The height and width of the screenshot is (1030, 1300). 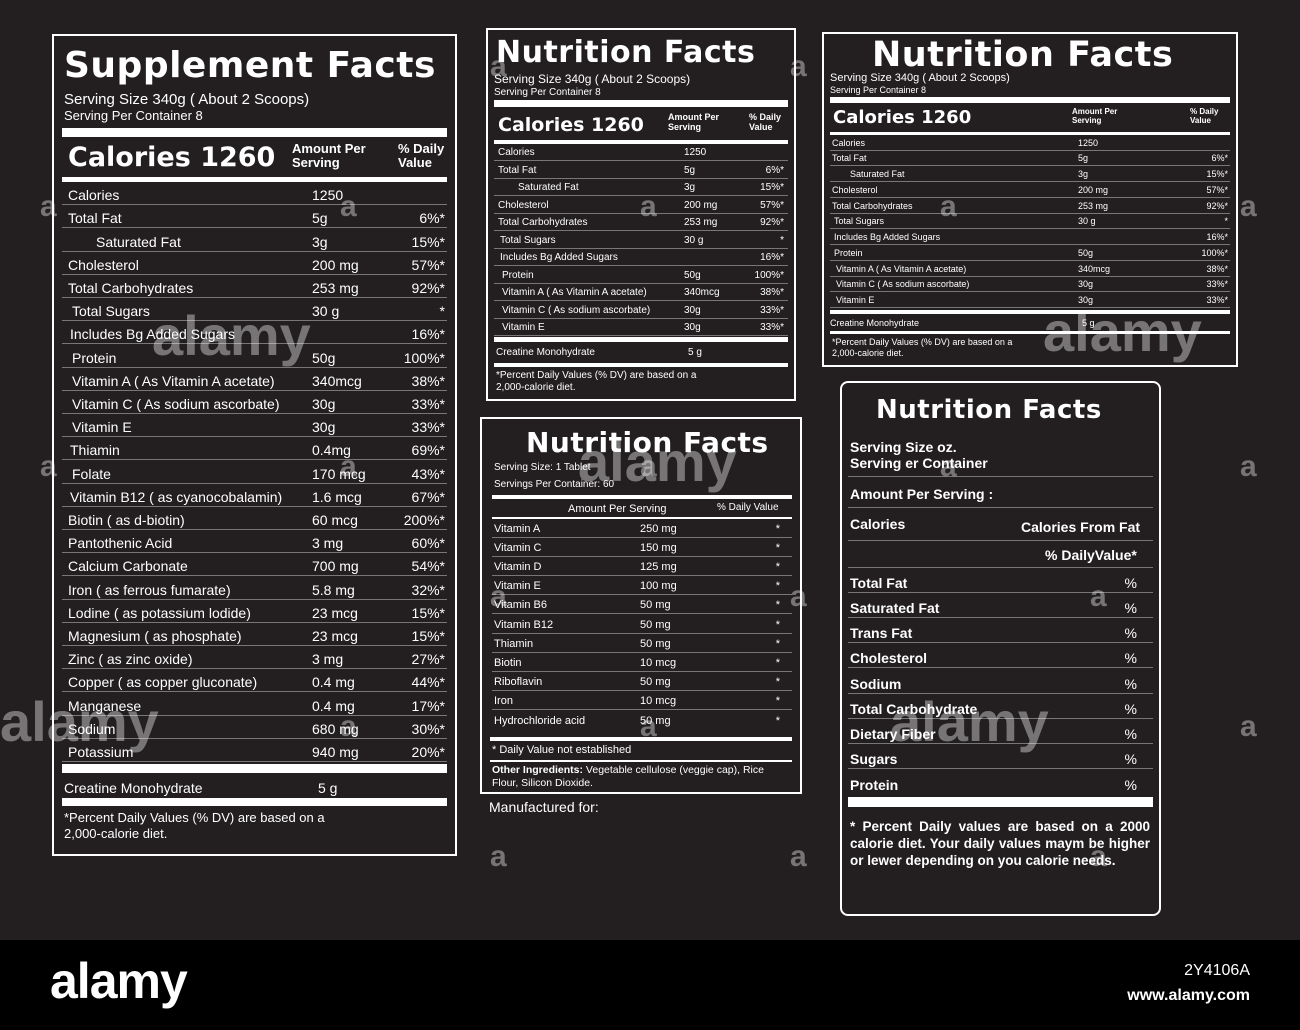 I want to click on nutrient-row: Iron ( as ferrous fumarate) 5.8 mg 32%*, so click(x=254, y=588).